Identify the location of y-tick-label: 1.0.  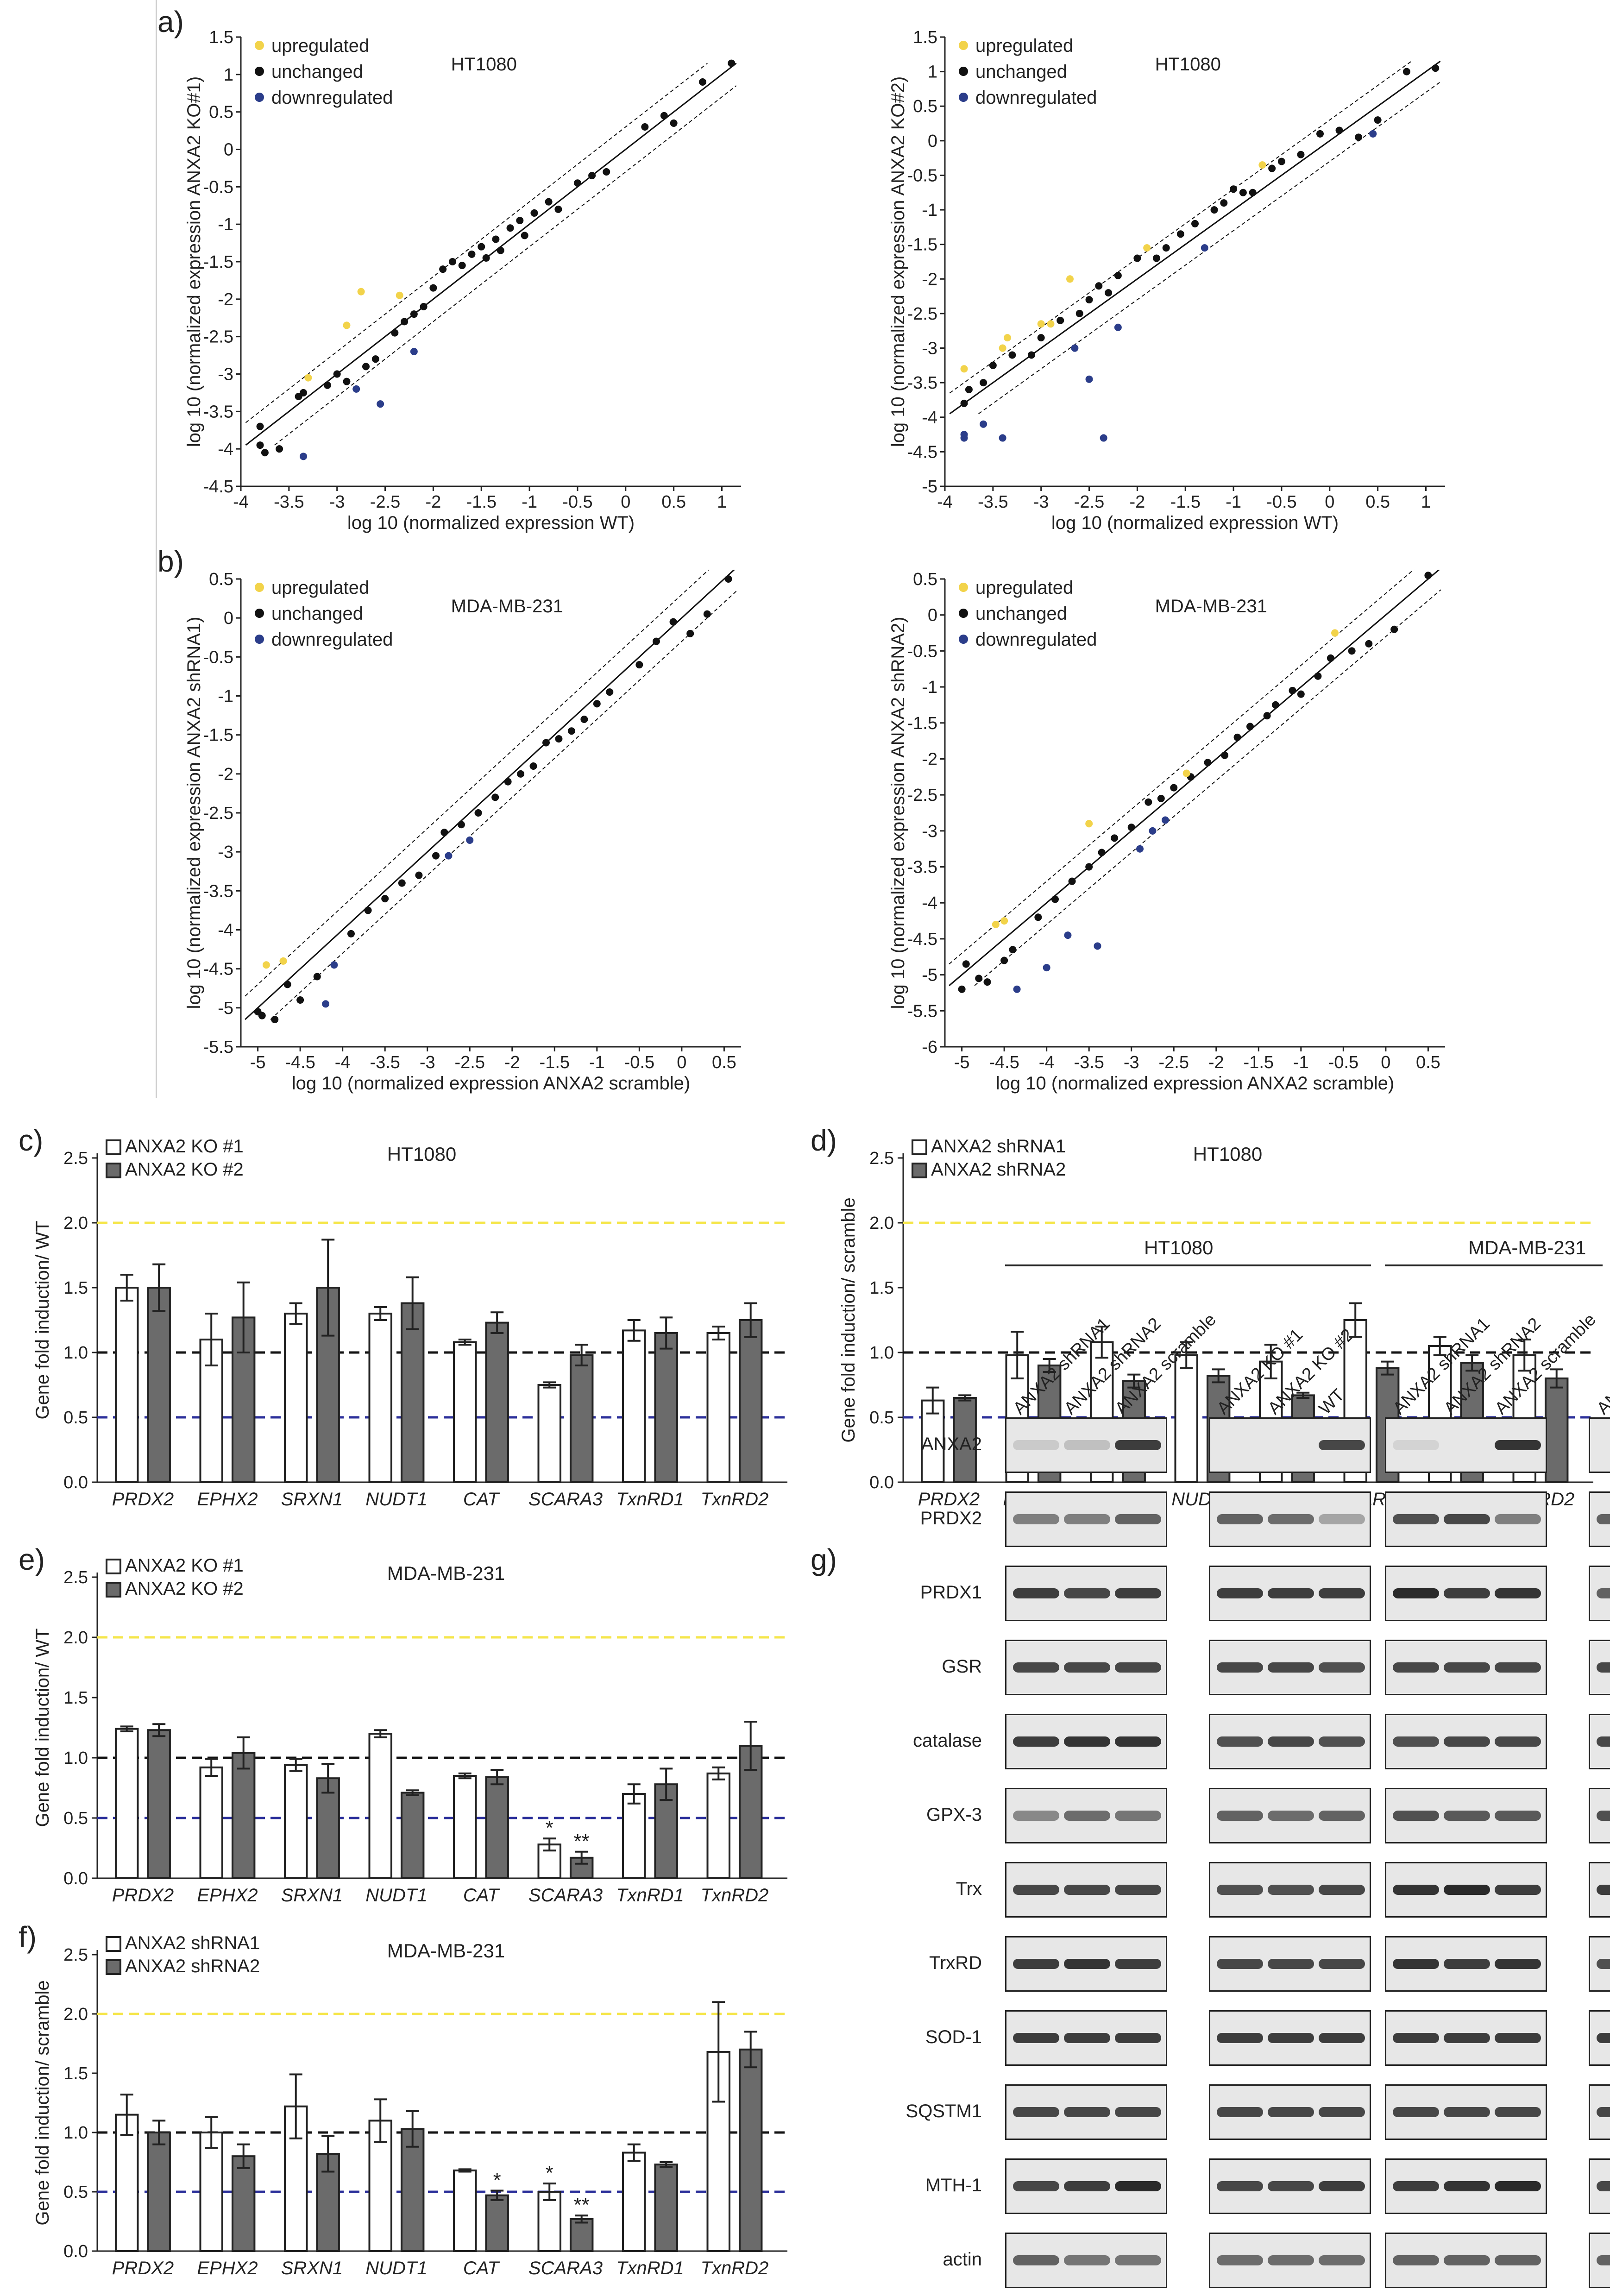
(75, 1758).